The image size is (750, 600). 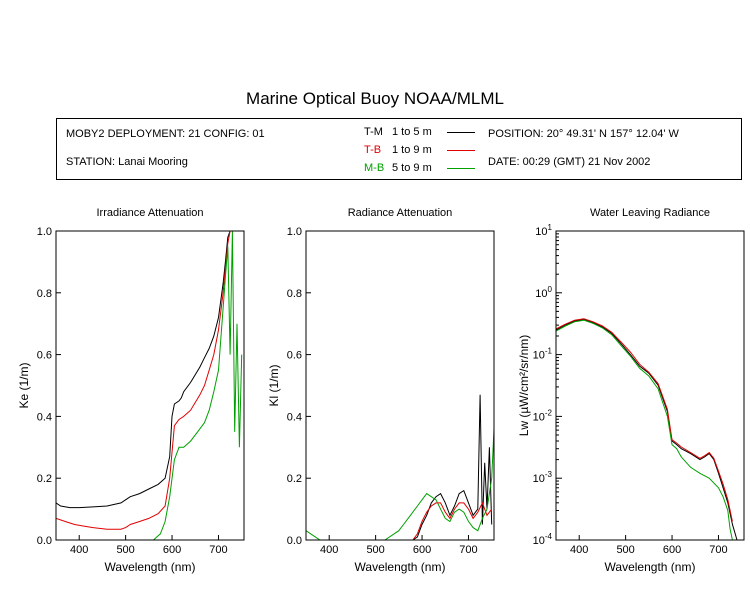 What do you see at coordinates (165, 134) in the screenshot?
I see `deployment-text: MOBY2 DEPLOYMENT: 21 CONFIG: 01` at bounding box center [165, 134].